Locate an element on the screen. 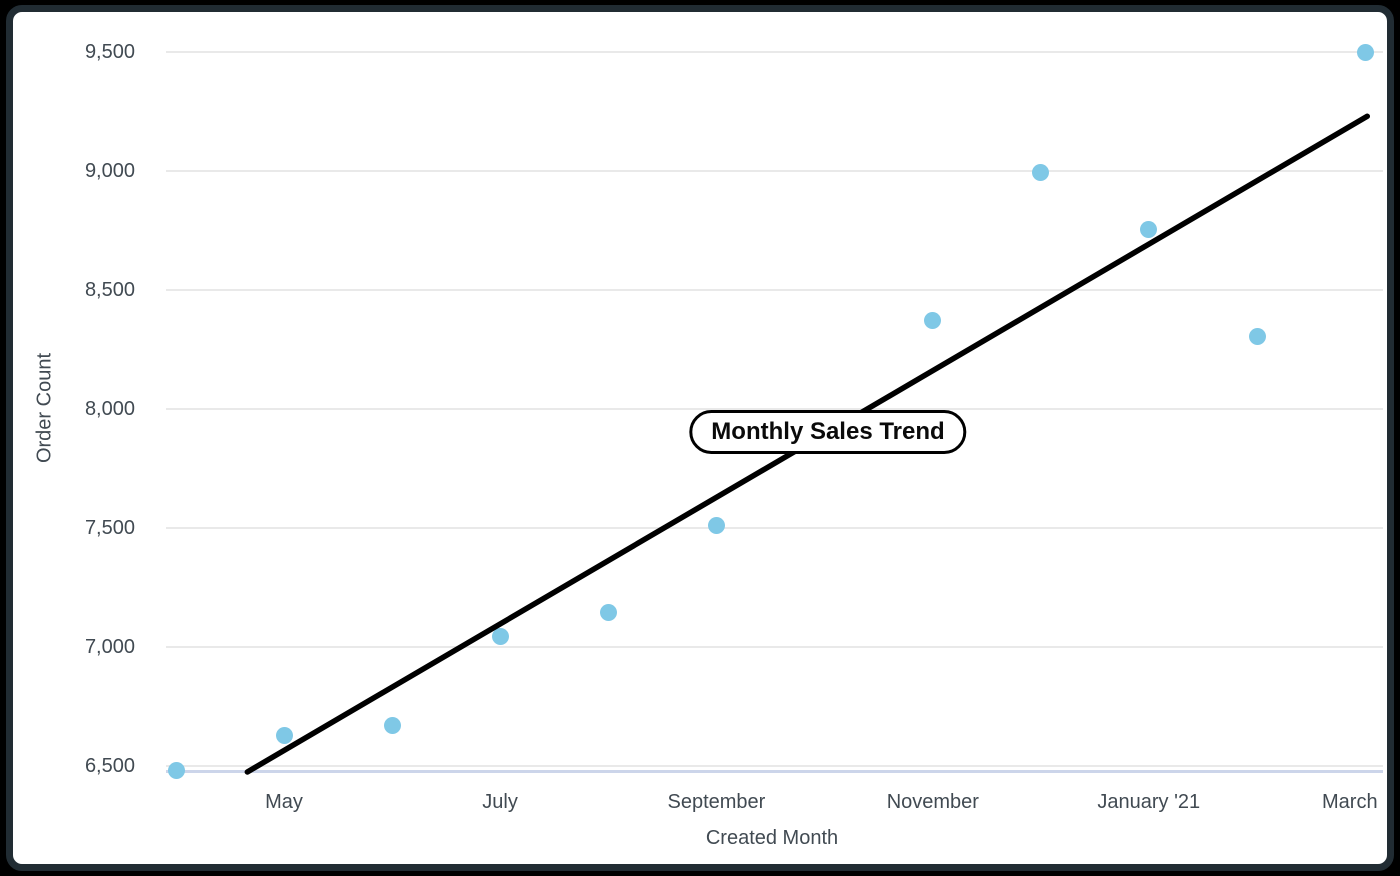 This screenshot has height=876, width=1400. x-tick-label: March is located at coordinates (1350, 802).